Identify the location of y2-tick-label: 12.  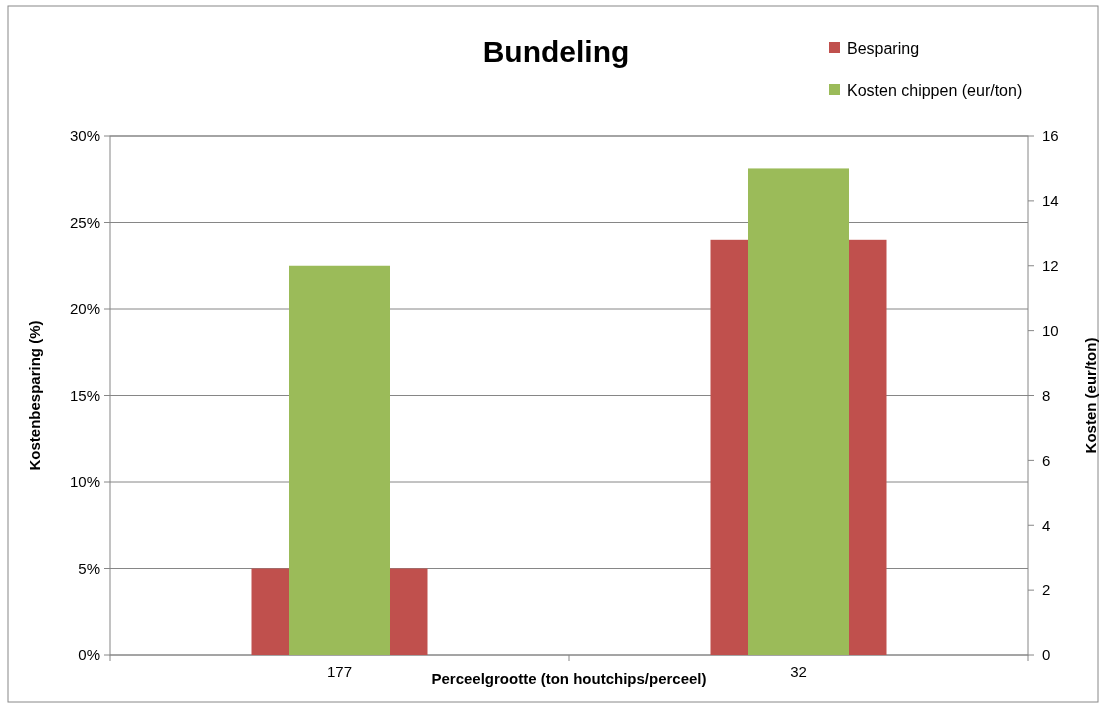
(1050, 265).